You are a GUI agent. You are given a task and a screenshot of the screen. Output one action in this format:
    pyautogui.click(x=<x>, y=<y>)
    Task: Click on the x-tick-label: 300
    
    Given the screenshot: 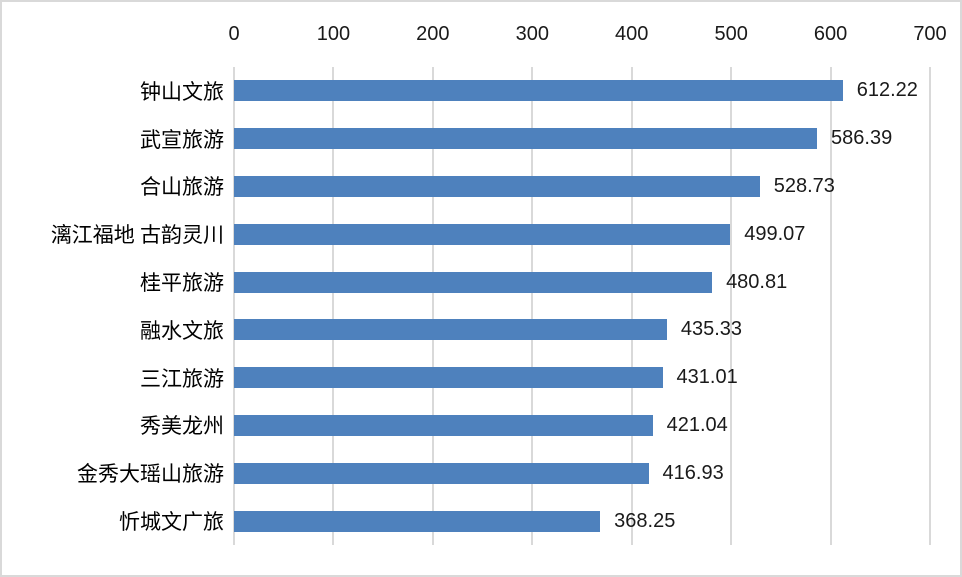 What is the action you would take?
    pyautogui.click(x=532, y=34)
    